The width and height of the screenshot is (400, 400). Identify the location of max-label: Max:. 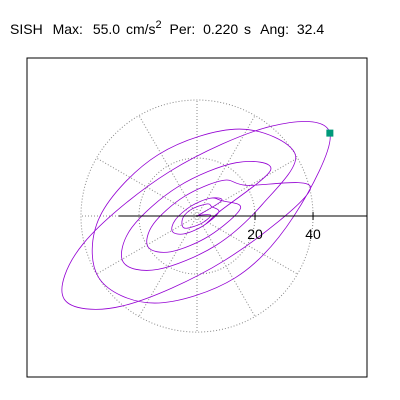
(68, 29).